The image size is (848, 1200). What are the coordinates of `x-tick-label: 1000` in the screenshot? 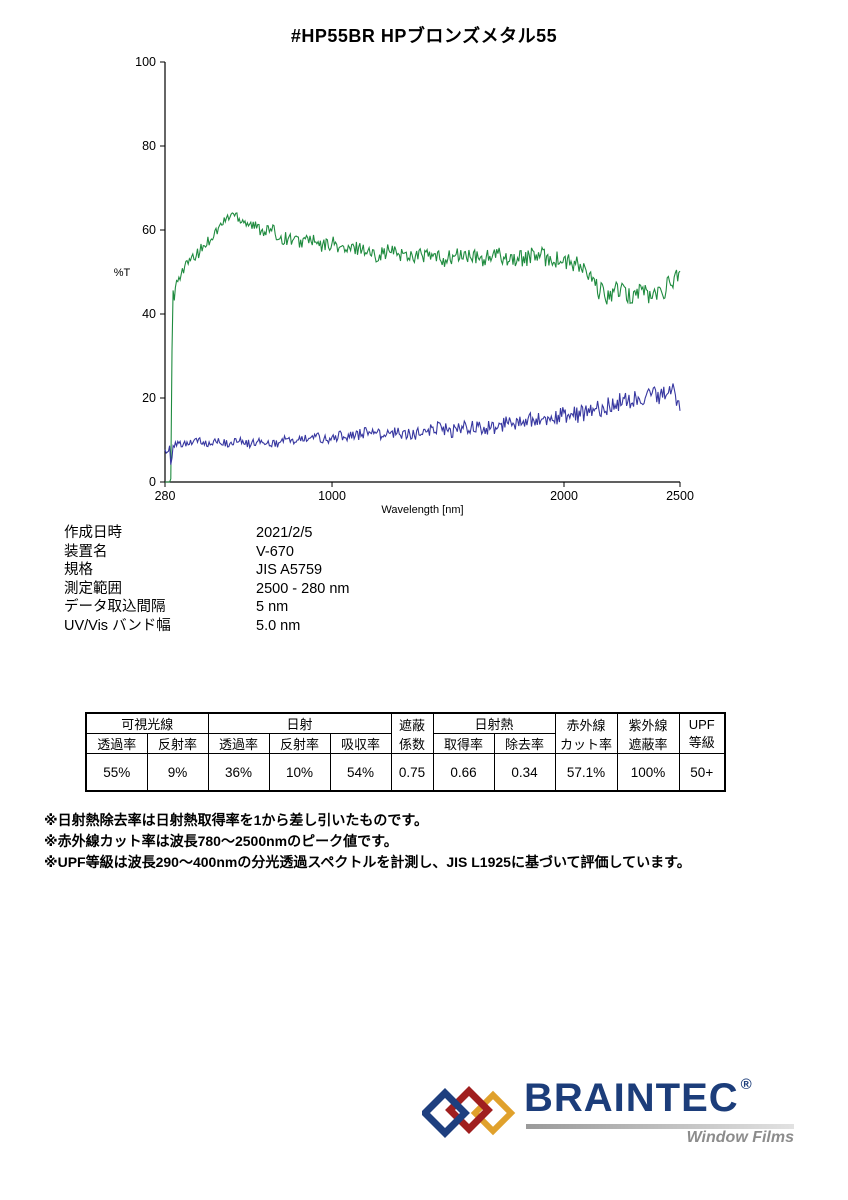 It's located at (332, 496).